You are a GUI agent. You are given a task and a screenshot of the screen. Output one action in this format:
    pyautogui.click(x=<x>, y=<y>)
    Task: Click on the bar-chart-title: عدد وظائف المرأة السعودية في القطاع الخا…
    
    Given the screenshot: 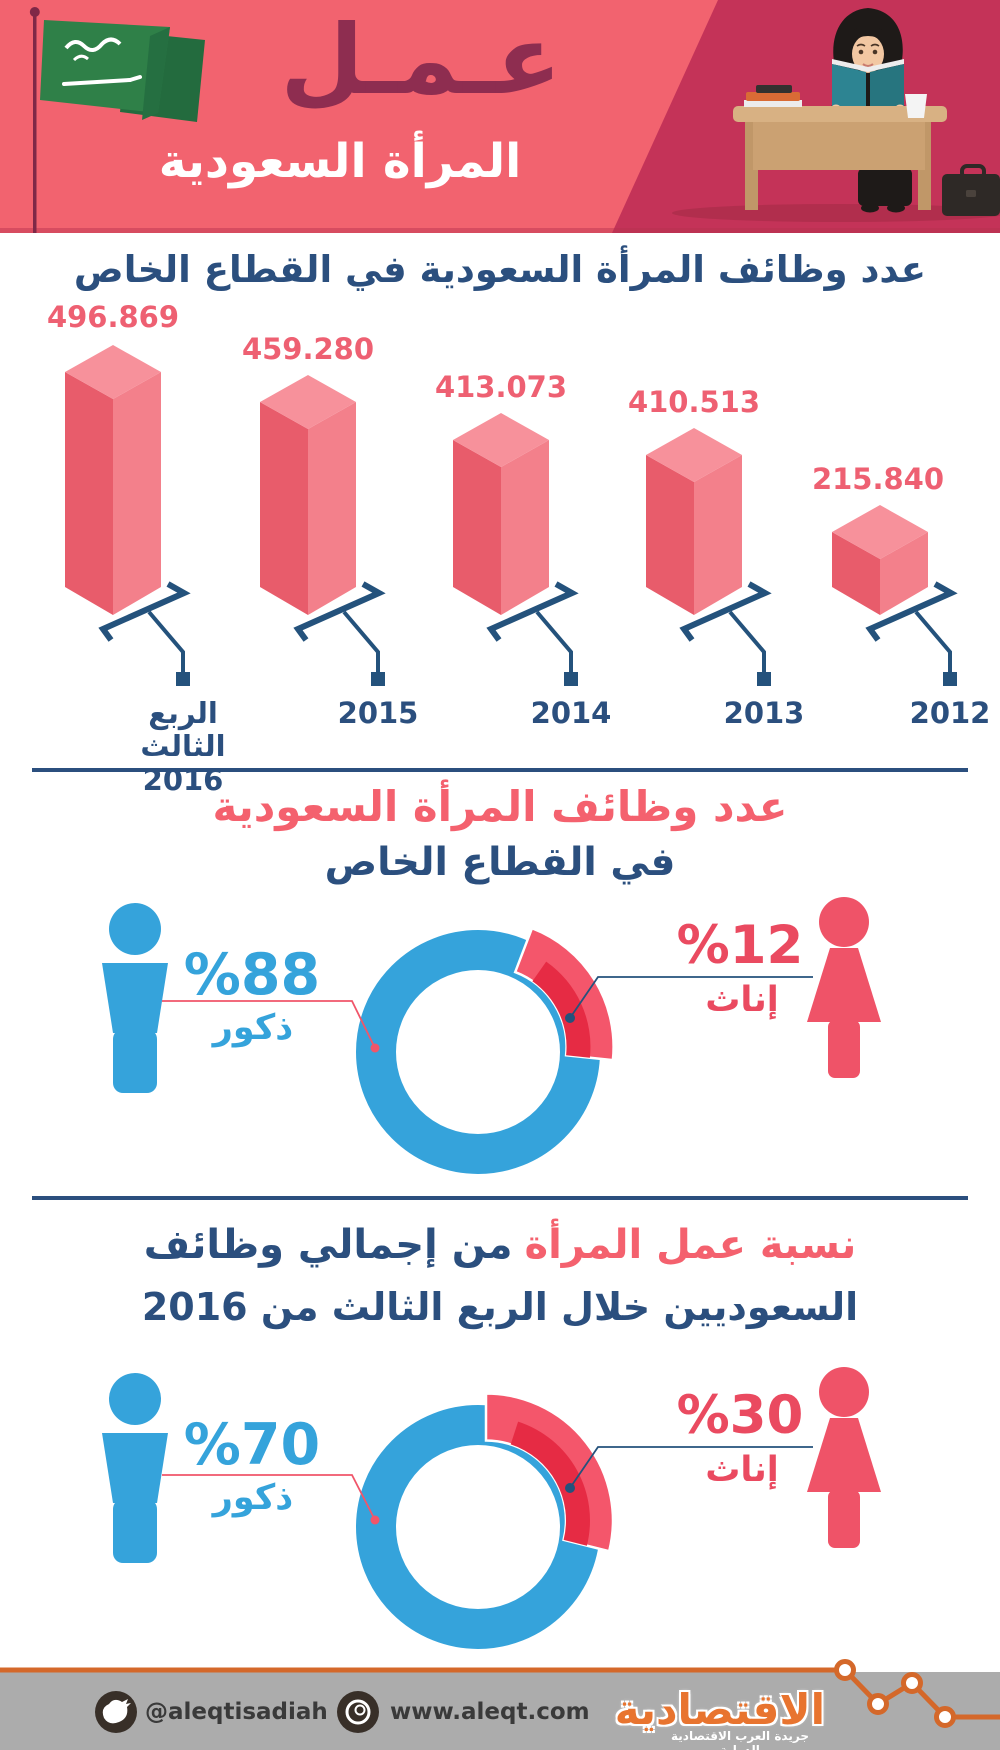 What is the action you would take?
    pyautogui.click(x=500, y=269)
    